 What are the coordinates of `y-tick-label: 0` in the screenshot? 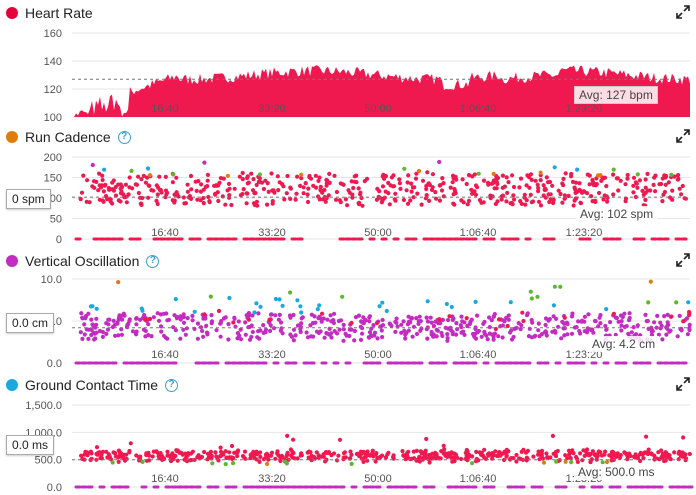 It's located at (59, 240).